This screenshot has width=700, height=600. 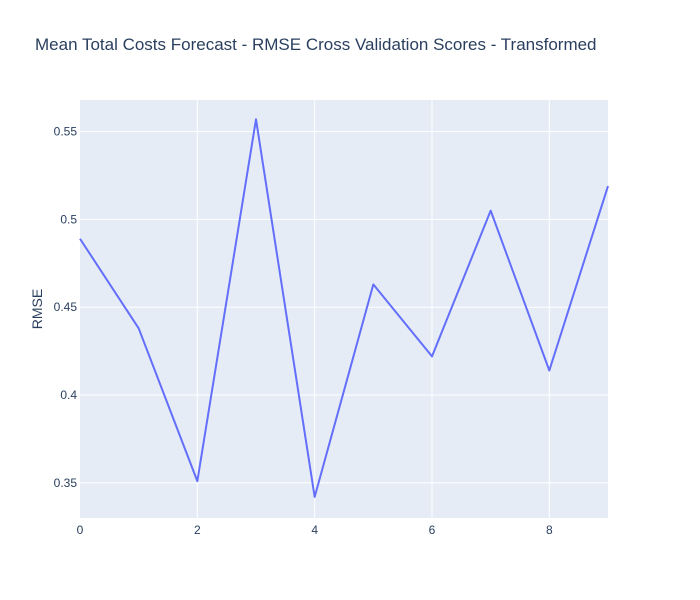 I want to click on x-axis-ticks: 0 2 4 6 8, so click(x=315, y=530).